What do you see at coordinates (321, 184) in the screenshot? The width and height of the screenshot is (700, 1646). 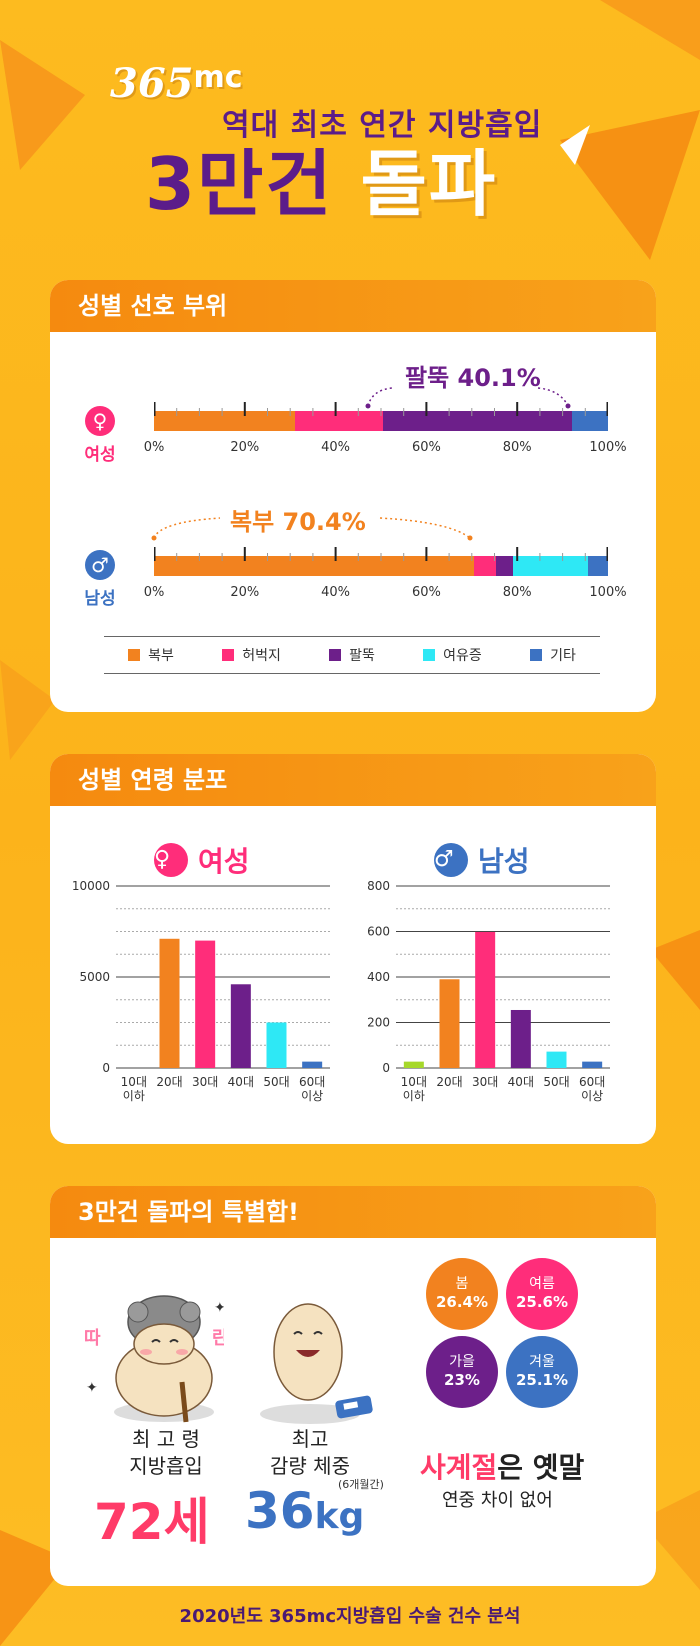 I see `headline-main: 3만건 돌파` at bounding box center [321, 184].